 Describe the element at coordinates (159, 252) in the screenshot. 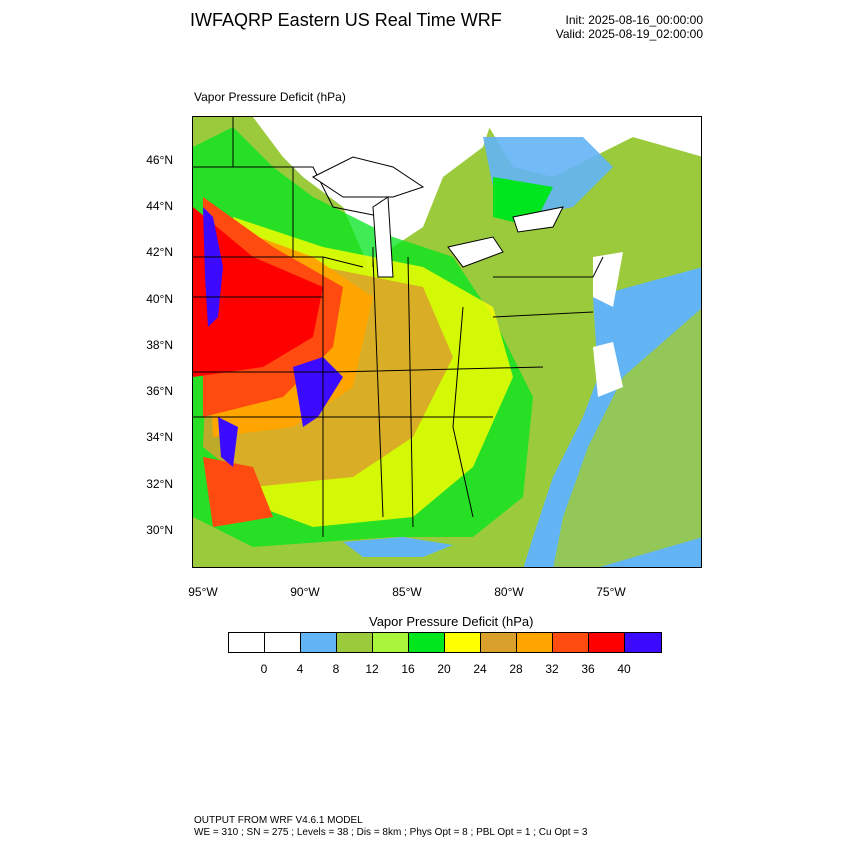

I see `lat-label-42n: 42°N` at that location.